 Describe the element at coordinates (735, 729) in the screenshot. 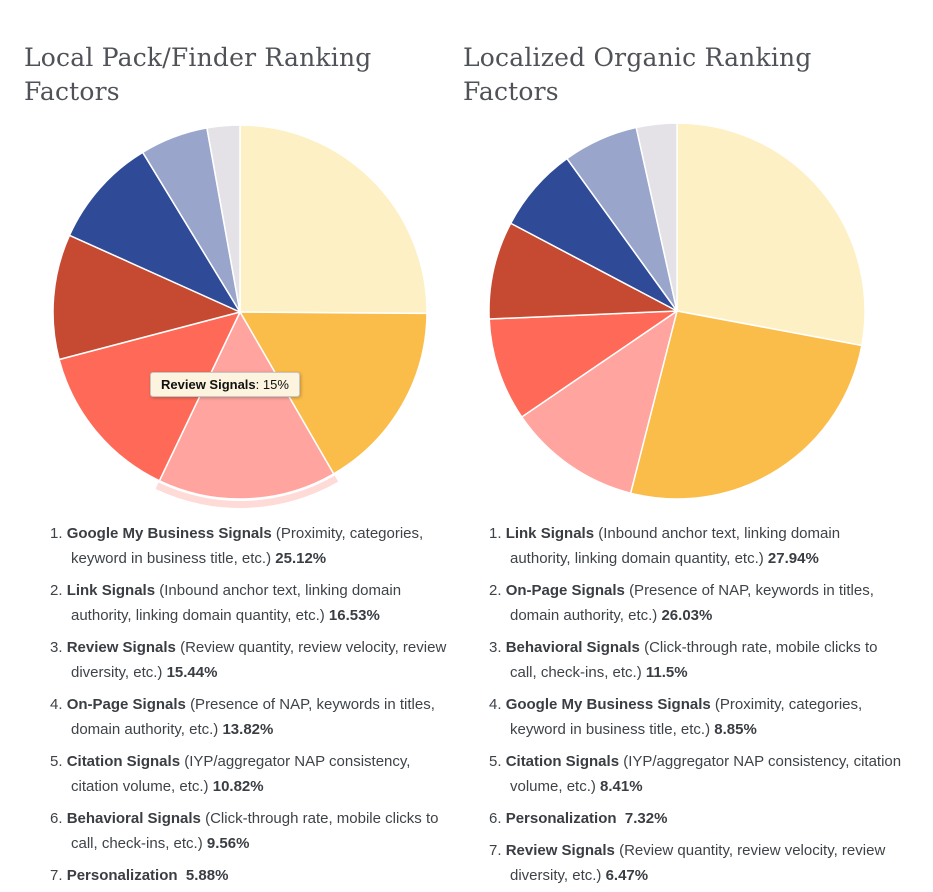

I see `factor-percentage: 8.85%` at that location.